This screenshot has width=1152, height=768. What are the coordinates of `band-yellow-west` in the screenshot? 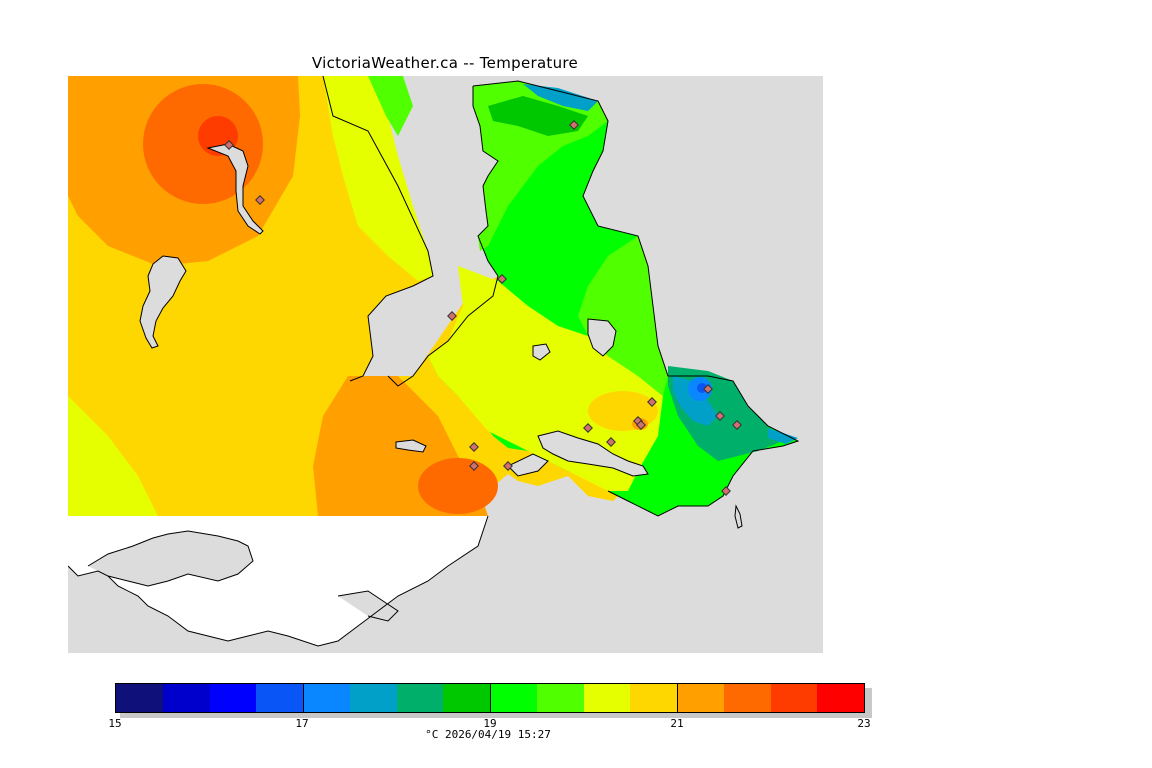 It's located at (378, 178).